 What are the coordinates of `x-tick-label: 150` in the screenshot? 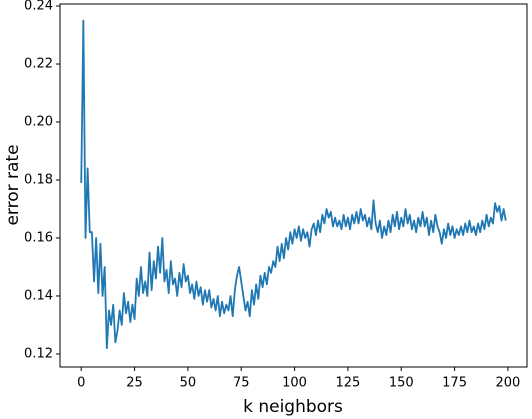 It's located at (401, 383).